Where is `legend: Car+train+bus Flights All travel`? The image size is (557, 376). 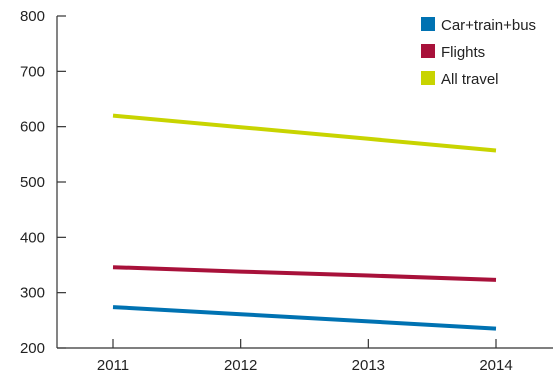
legend: Car+train+bus Flights All travel is located at coordinates (478, 52).